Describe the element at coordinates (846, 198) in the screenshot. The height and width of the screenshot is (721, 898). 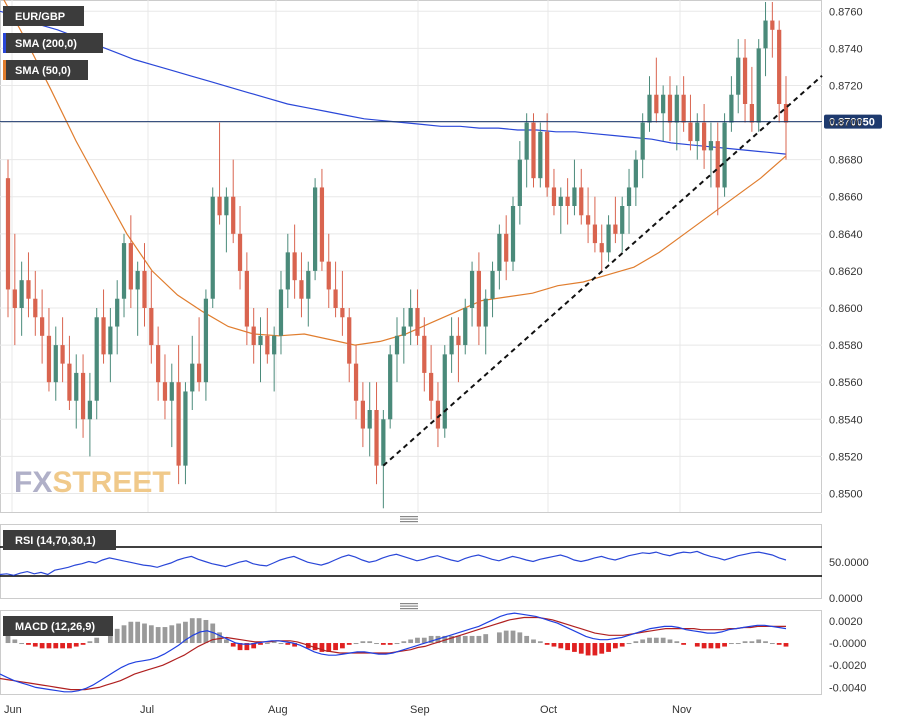
I see `price-tick-label: 0.8660` at that location.